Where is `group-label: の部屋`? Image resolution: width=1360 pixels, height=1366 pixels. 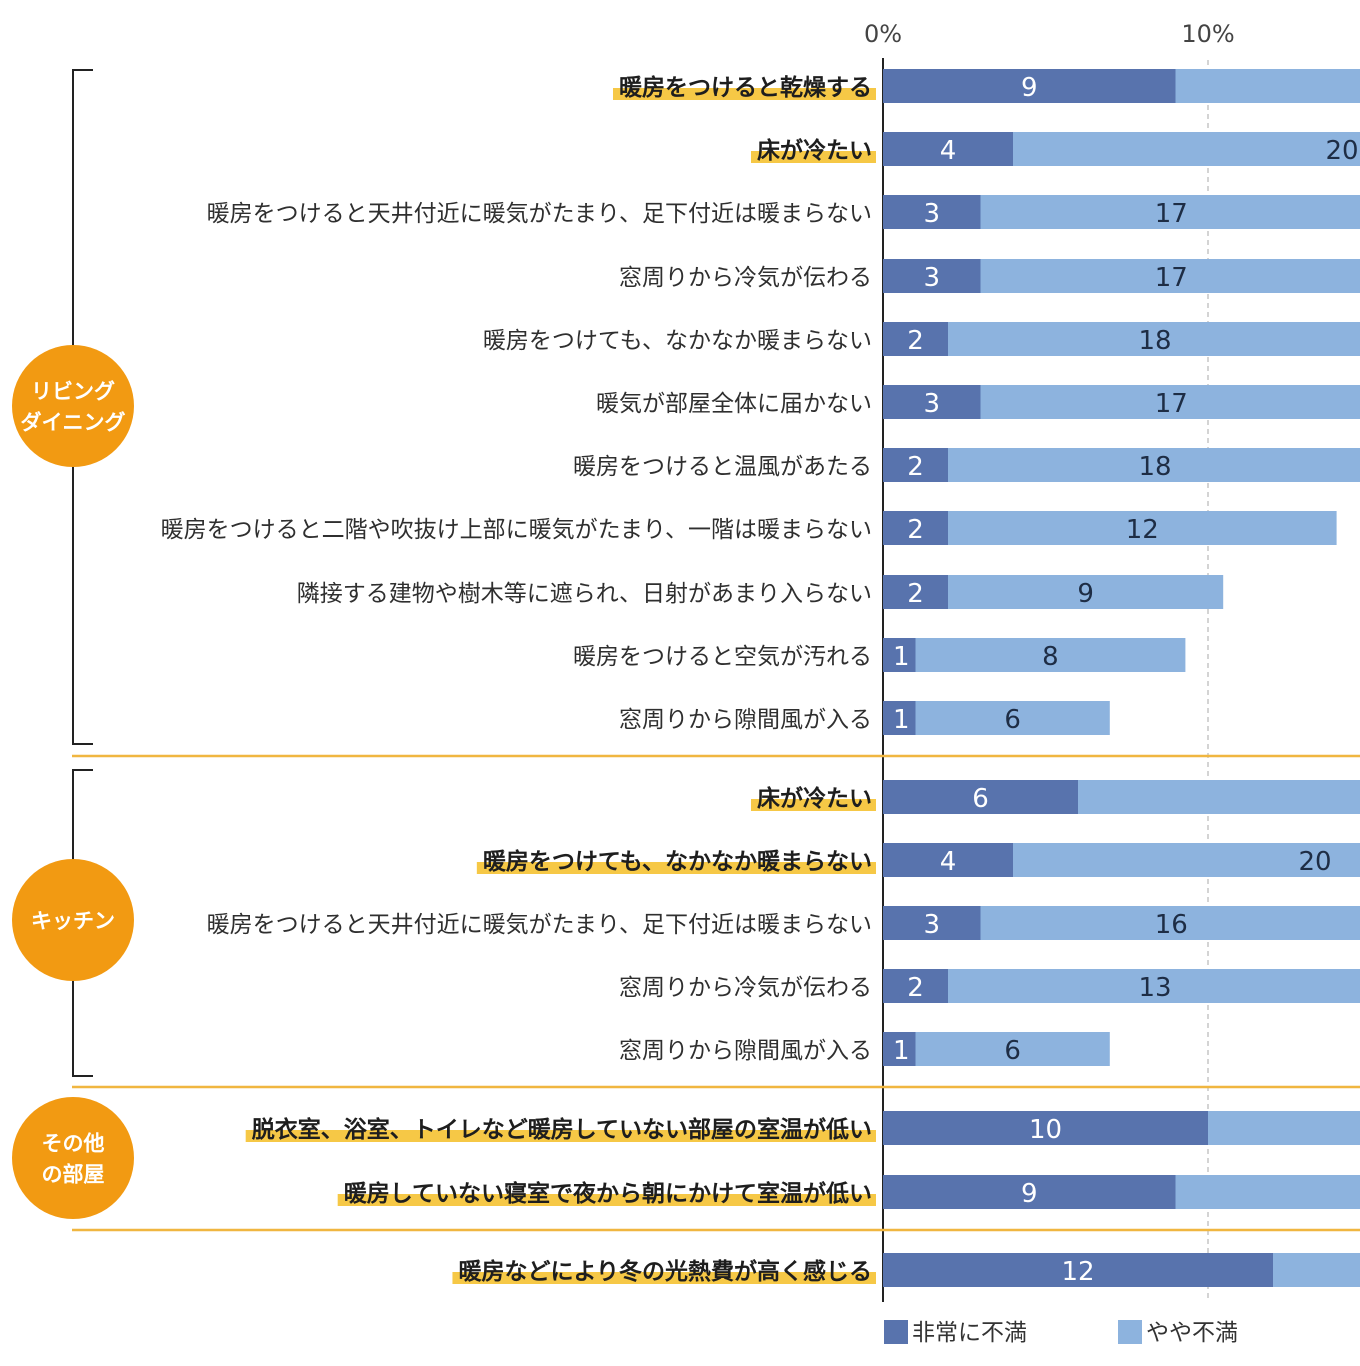
group-label: の部屋 is located at coordinates (73, 1175).